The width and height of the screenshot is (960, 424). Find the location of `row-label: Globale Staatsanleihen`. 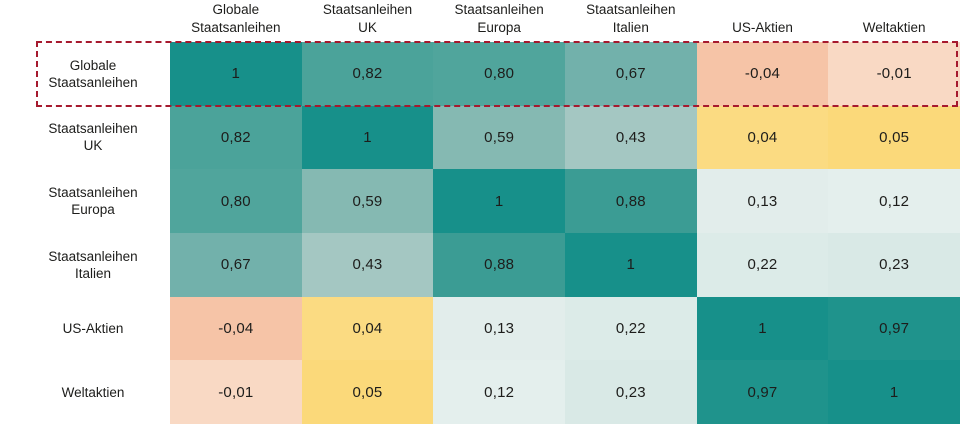

row-label: Globale Staatsanleihen is located at coordinates (85, 74).